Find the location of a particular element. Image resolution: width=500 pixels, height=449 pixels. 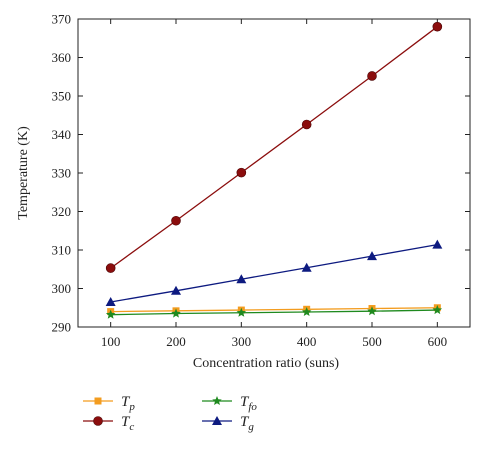

y-tick-label: 370 is located at coordinates (62, 19).